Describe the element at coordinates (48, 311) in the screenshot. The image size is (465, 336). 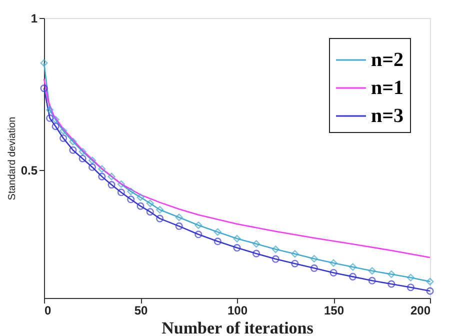
I see `x-tick-label: 0` at that location.